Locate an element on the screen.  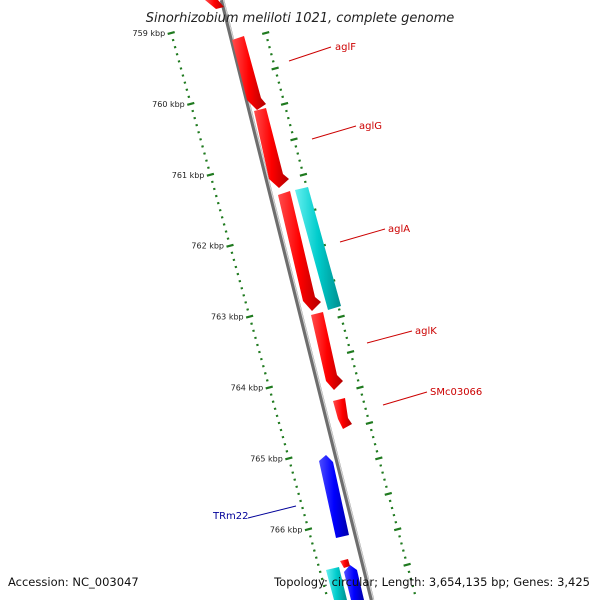
leader-SMc03066 is located at coordinates (405, 398).